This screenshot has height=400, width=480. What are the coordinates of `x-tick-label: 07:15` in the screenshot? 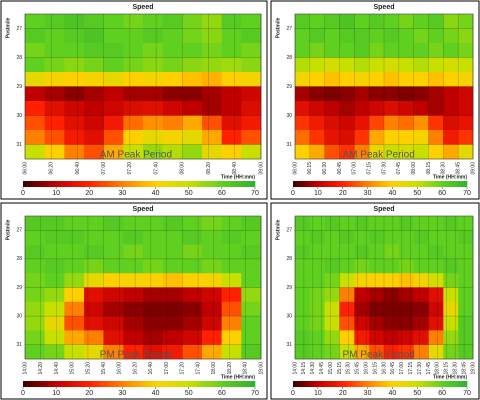 It's located at (369, 168).